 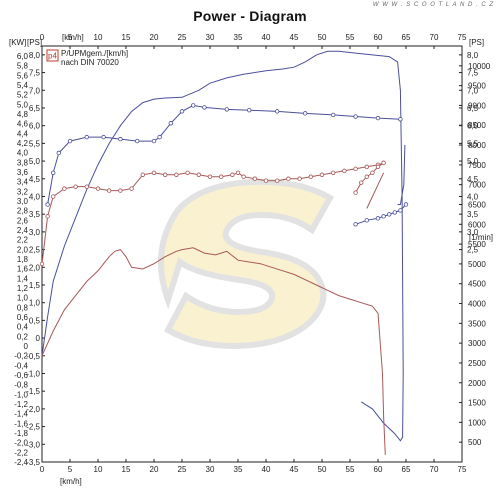 What do you see at coordinates (23, 327) in the screenshot?
I see `kw-tick-28: 0,4` at bounding box center [23, 327].